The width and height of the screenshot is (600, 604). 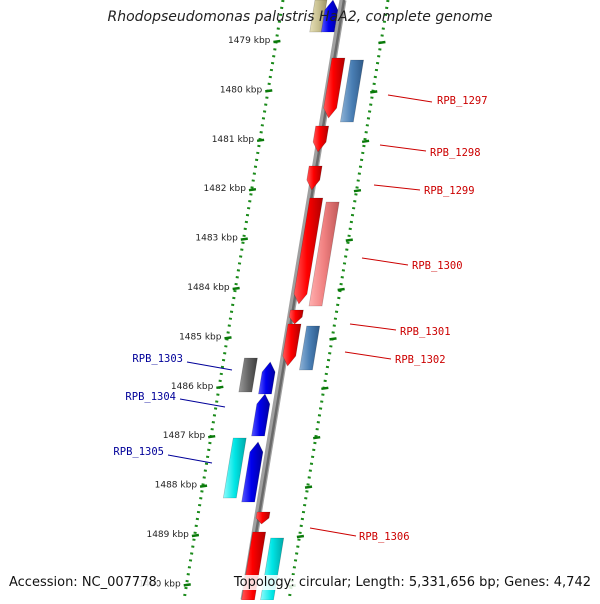 I want to click on accession-label: Accession: NC_007778, so click(x=83, y=582).